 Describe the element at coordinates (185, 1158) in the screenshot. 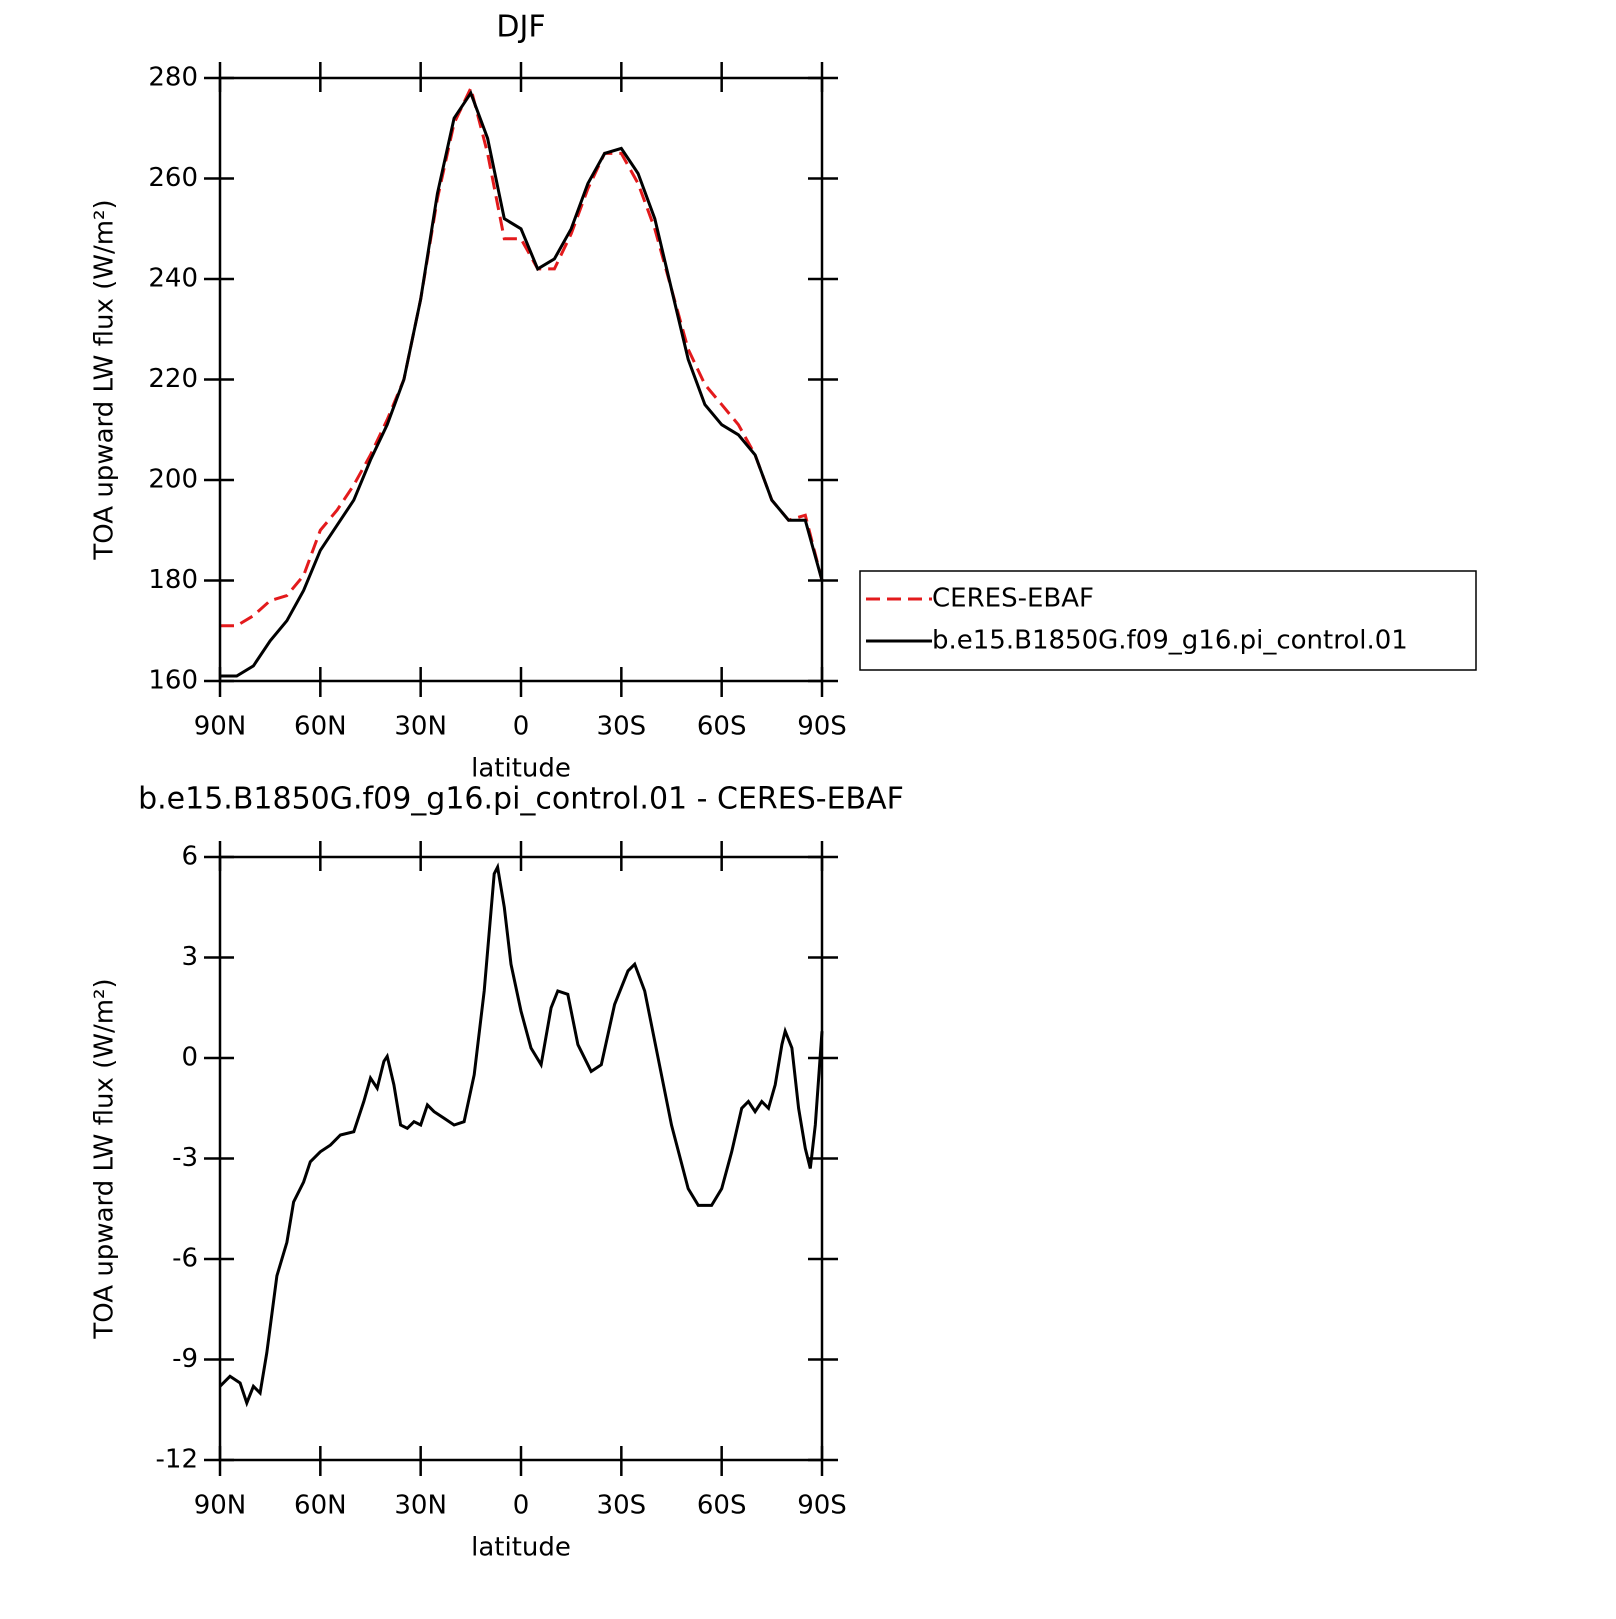

I see `y-tick-label: -3` at that location.